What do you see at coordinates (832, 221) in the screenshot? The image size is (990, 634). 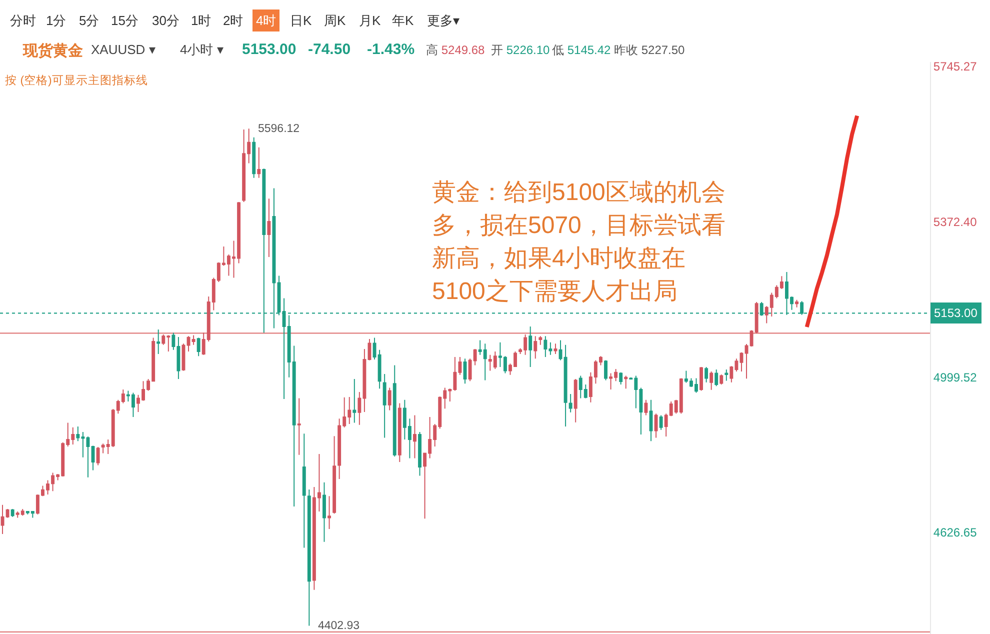 I see `line-series` at bounding box center [832, 221].